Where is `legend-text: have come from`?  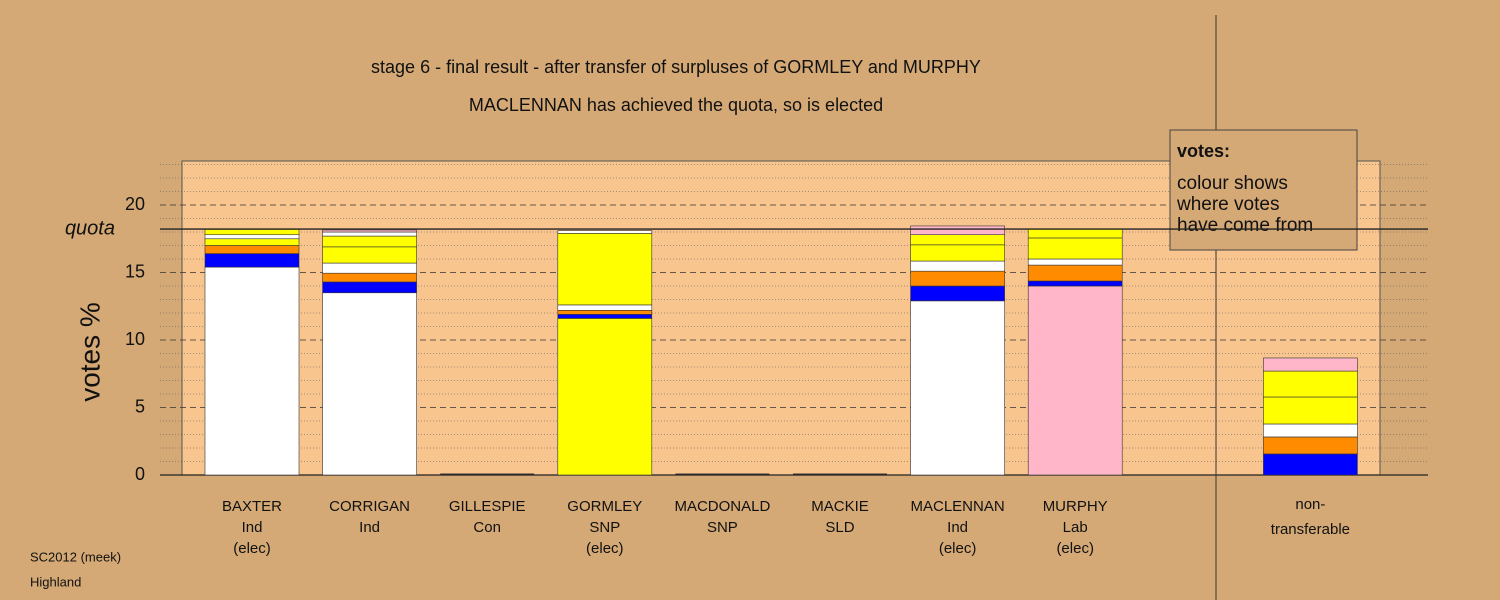 legend-text: have come from is located at coordinates (1245, 225).